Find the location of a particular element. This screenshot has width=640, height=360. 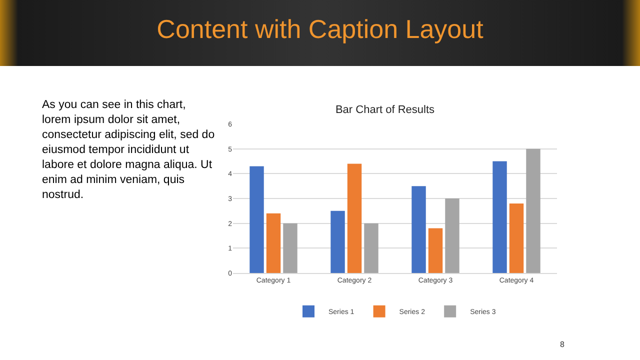

chart-title: Bar Chart of Results is located at coordinates (385, 110).